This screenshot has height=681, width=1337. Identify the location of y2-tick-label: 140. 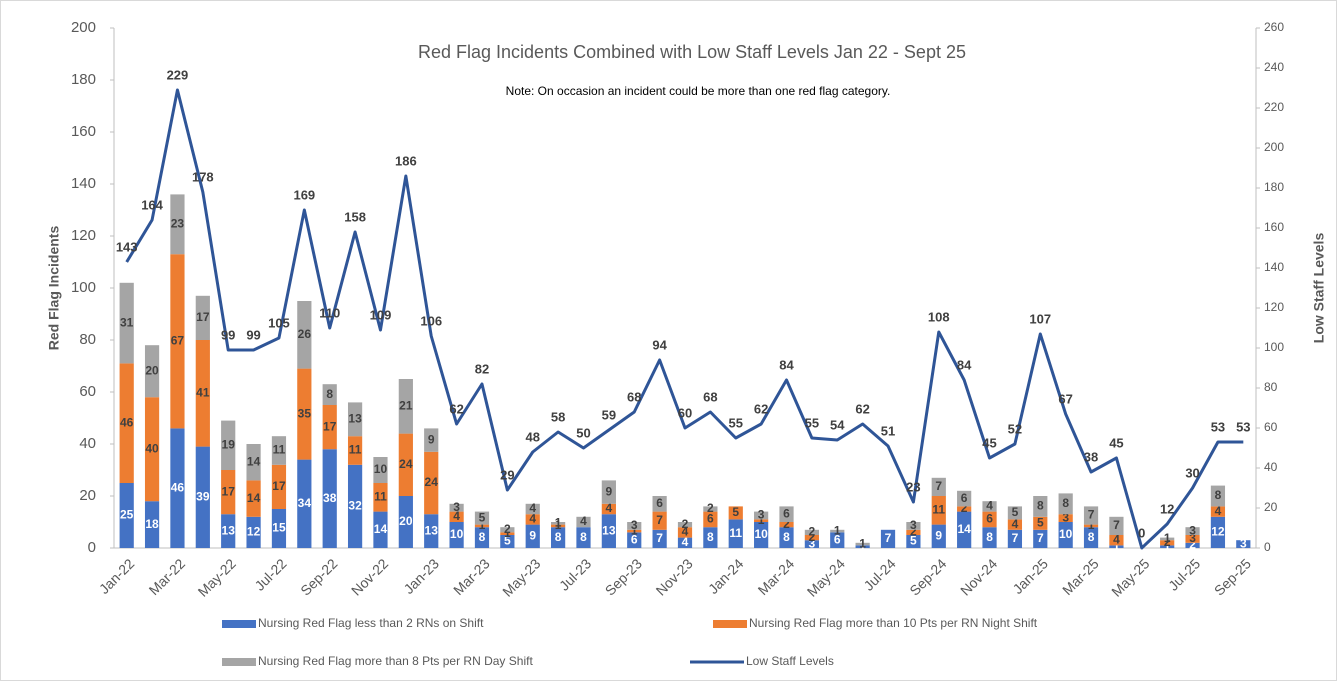
(1274, 267).